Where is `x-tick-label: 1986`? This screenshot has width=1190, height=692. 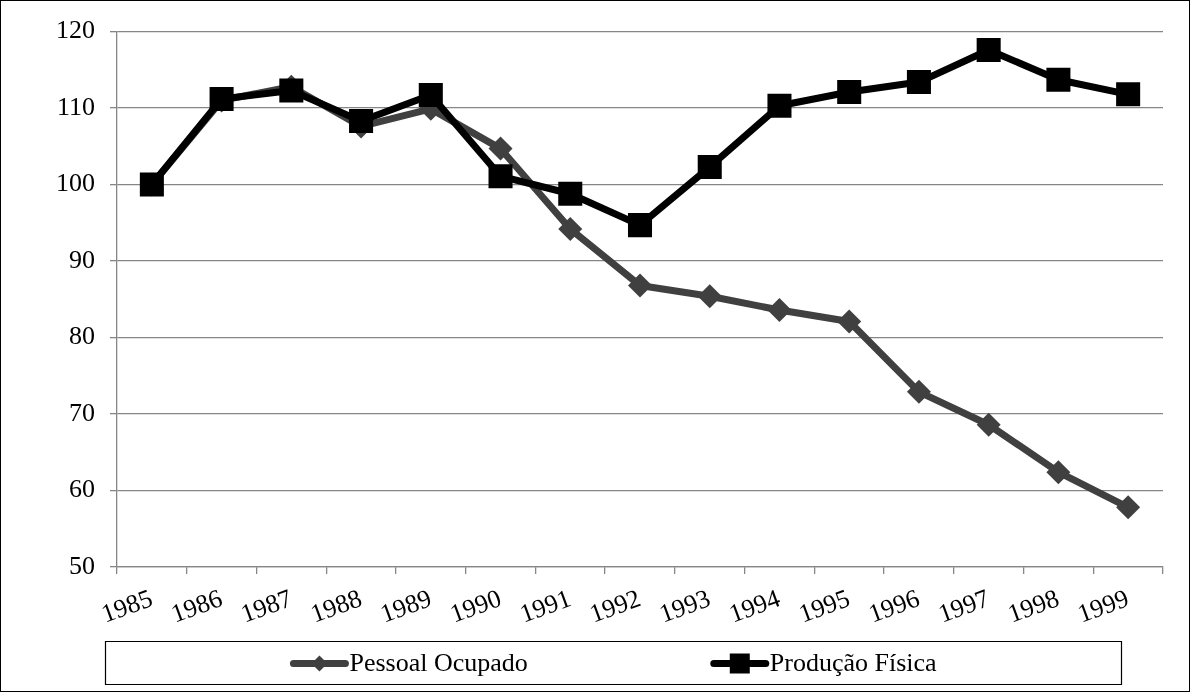
x-tick-label: 1986 is located at coordinates (196, 606).